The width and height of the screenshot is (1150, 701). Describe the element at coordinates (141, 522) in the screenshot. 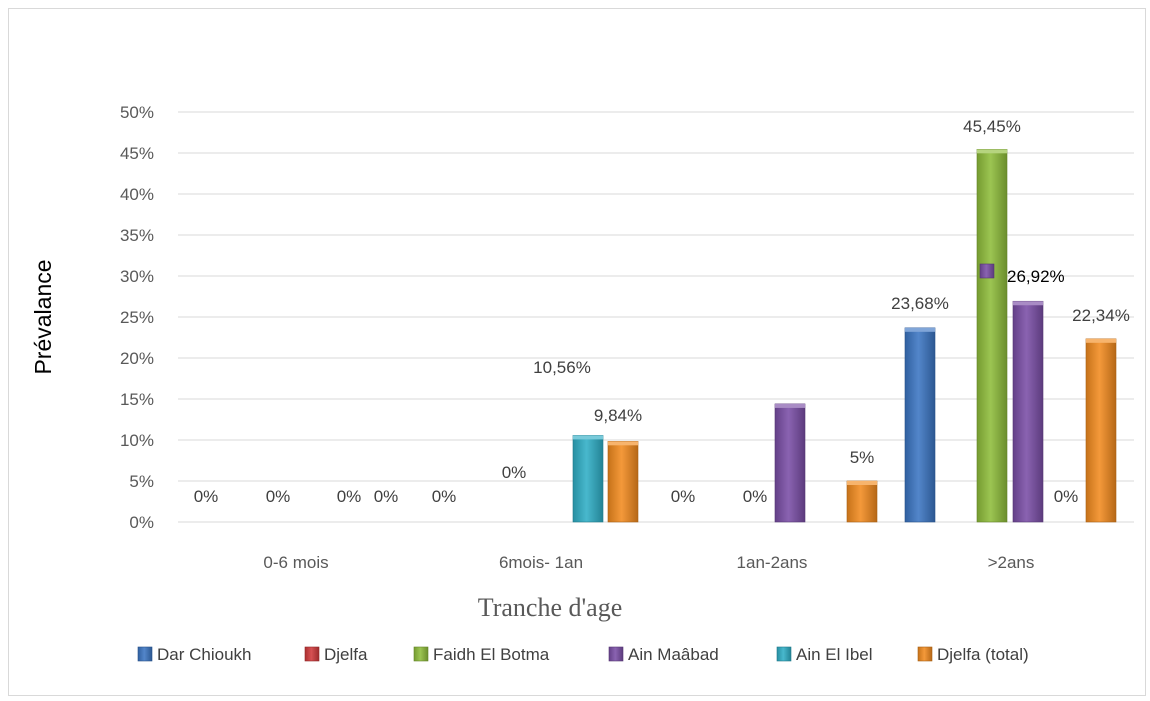

I see `y-tick-label: 0%` at that location.